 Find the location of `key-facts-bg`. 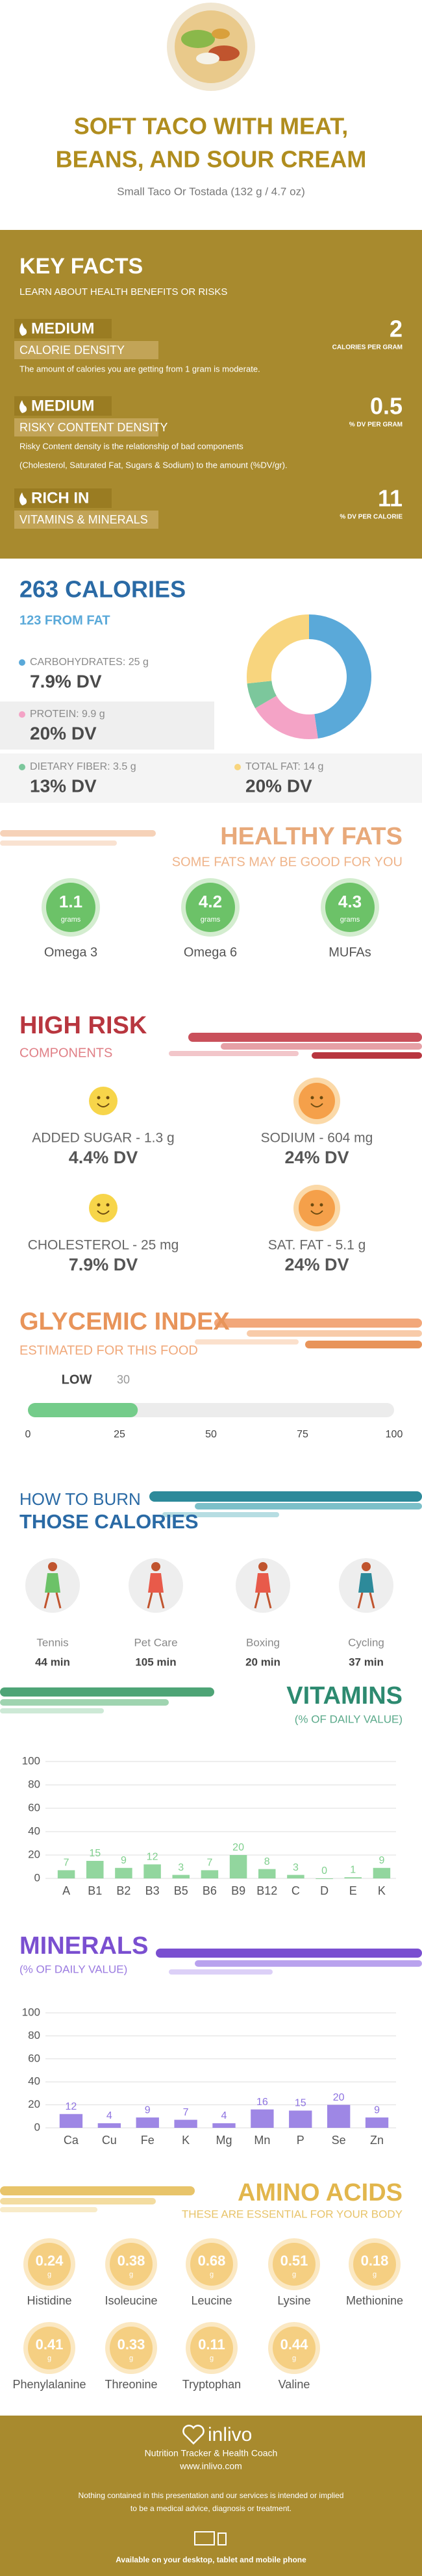

key-facts-bg is located at coordinates (211, 395).